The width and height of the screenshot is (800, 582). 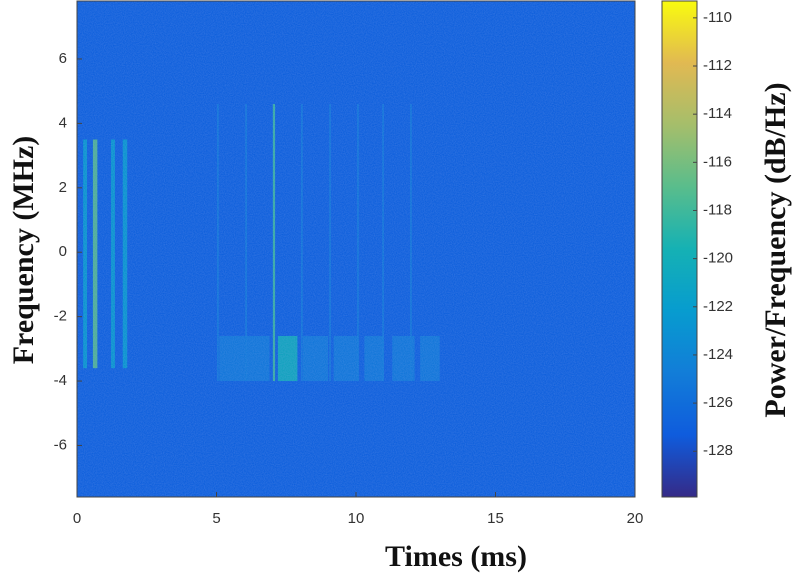 What do you see at coordinates (717, 209) in the screenshot?
I see `colorbar-tick-label: -118` at bounding box center [717, 209].